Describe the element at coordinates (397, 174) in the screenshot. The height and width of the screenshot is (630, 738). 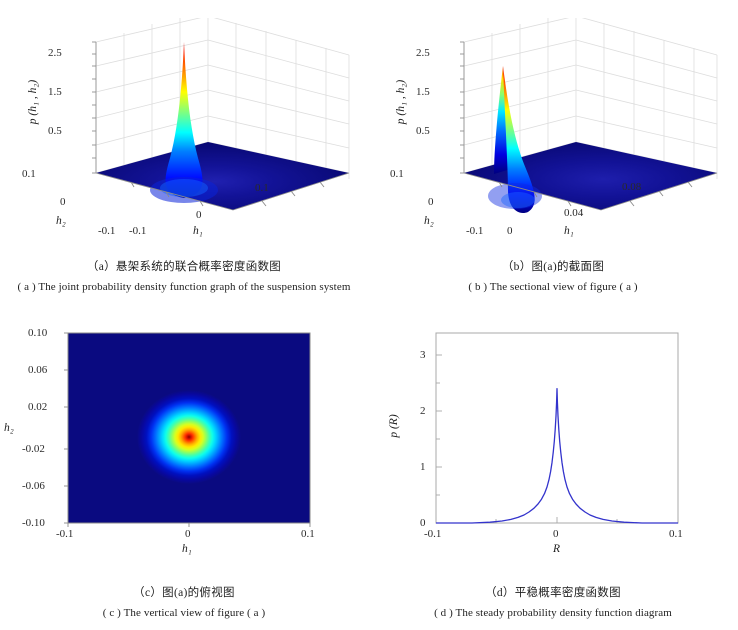
I see `panel-b-ytick-0: 0.1` at that location.